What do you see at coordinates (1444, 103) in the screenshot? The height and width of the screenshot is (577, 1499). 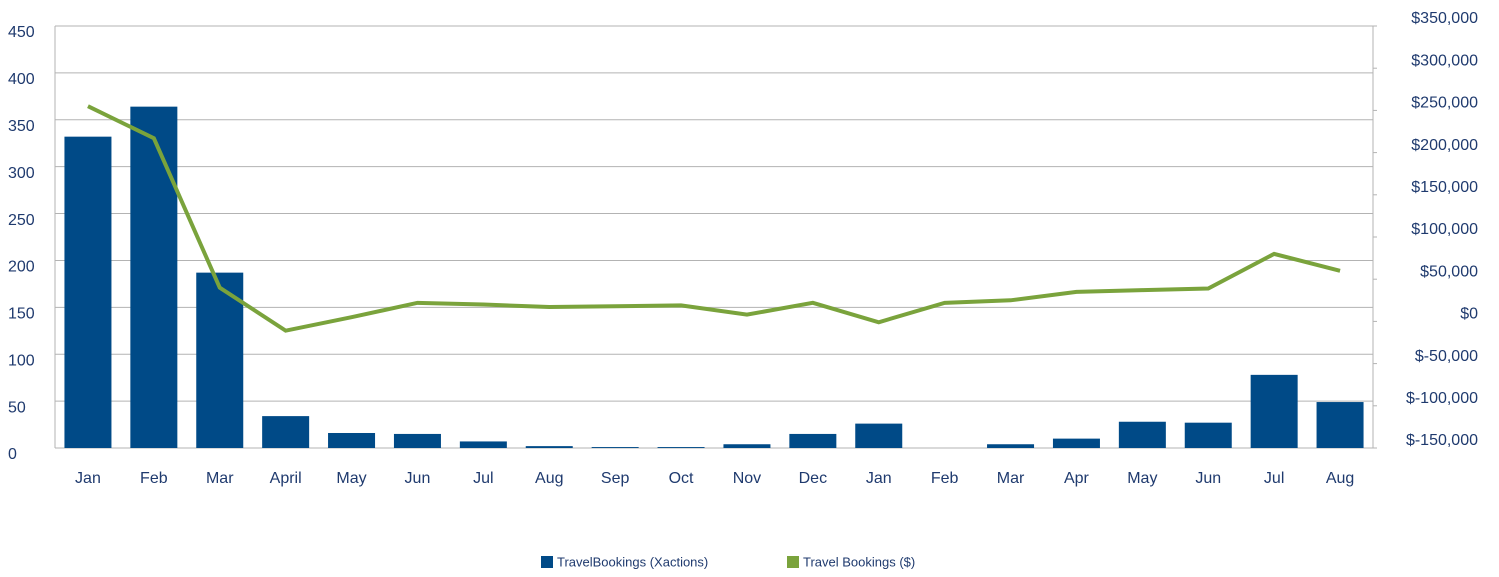 I see `y2-tick-label: $250,000` at bounding box center [1444, 103].